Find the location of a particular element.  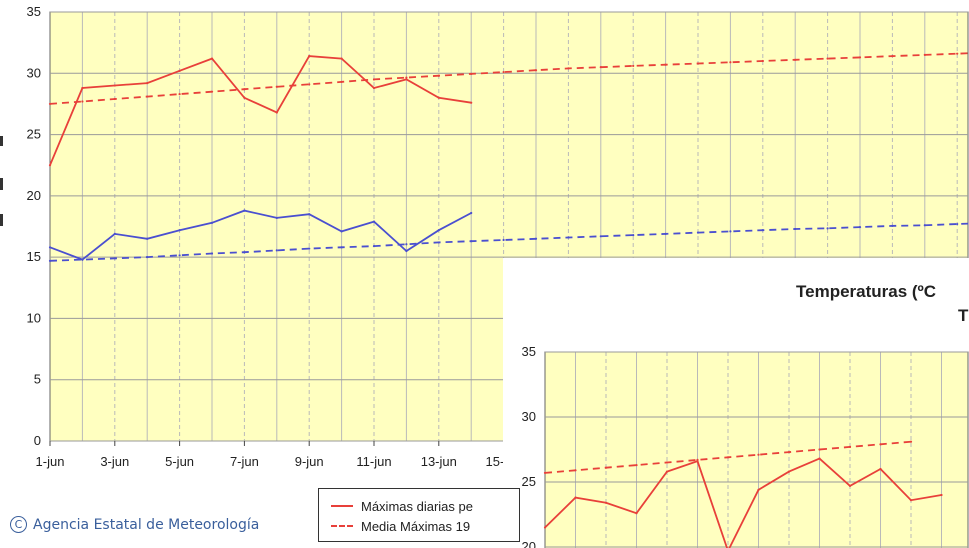

overlay-chart-title-line2: T is located at coordinates (963, 315).